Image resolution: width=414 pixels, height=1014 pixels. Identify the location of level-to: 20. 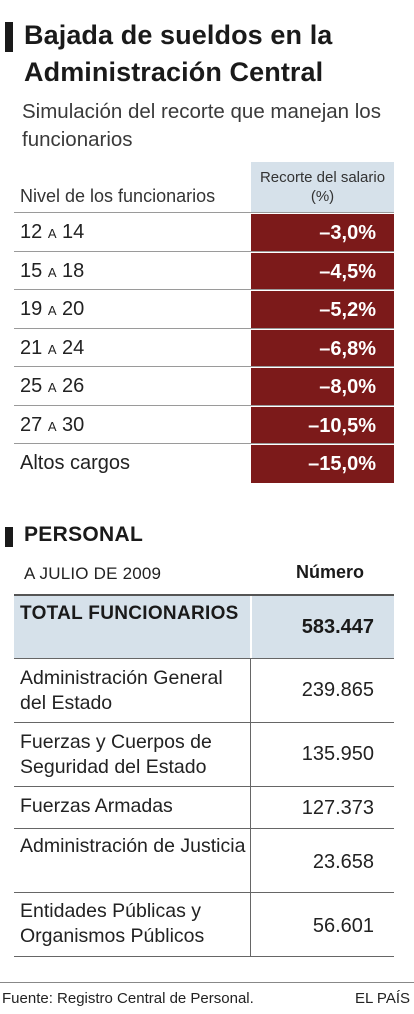
(73, 309).